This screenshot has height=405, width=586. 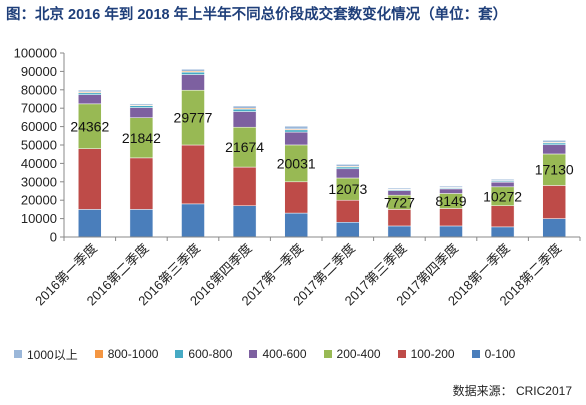 What do you see at coordinates (284, 354) in the screenshot?
I see `legend-label: 400-600` at bounding box center [284, 354].